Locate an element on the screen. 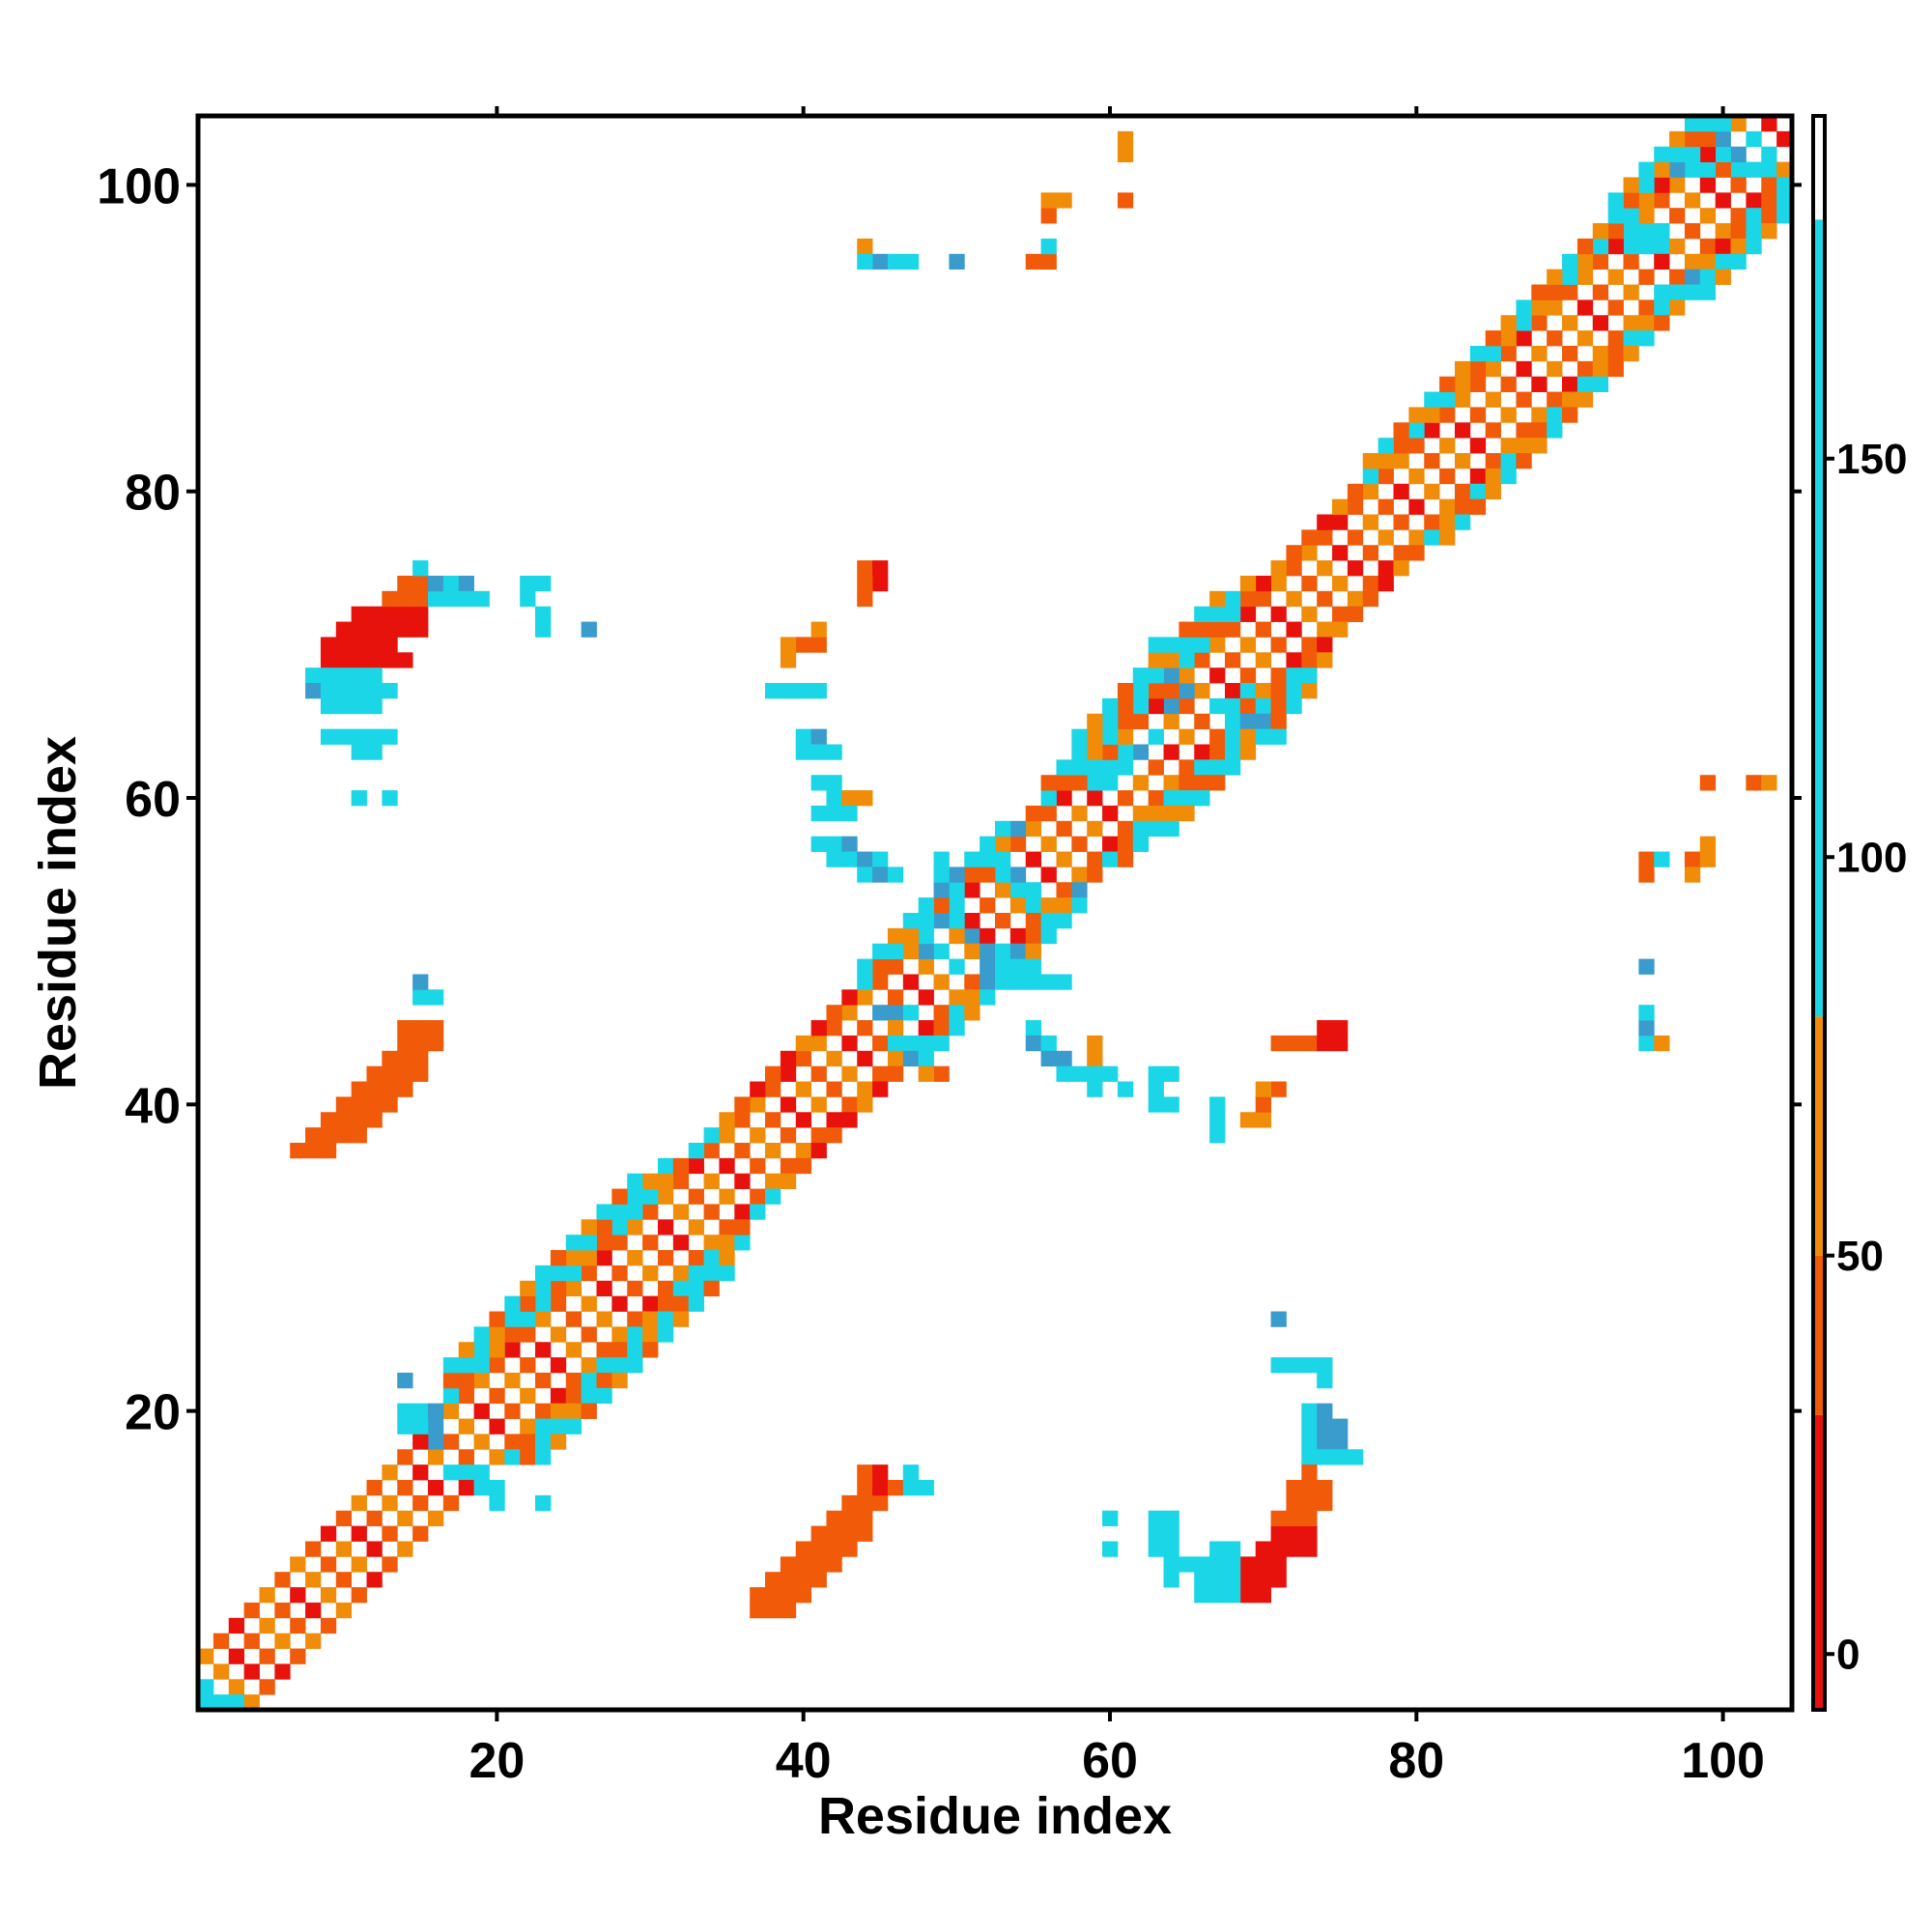 Image resolution: width=1932 pixels, height=1932 pixels. colorbar-tick-label: 100 is located at coordinates (1871, 857).